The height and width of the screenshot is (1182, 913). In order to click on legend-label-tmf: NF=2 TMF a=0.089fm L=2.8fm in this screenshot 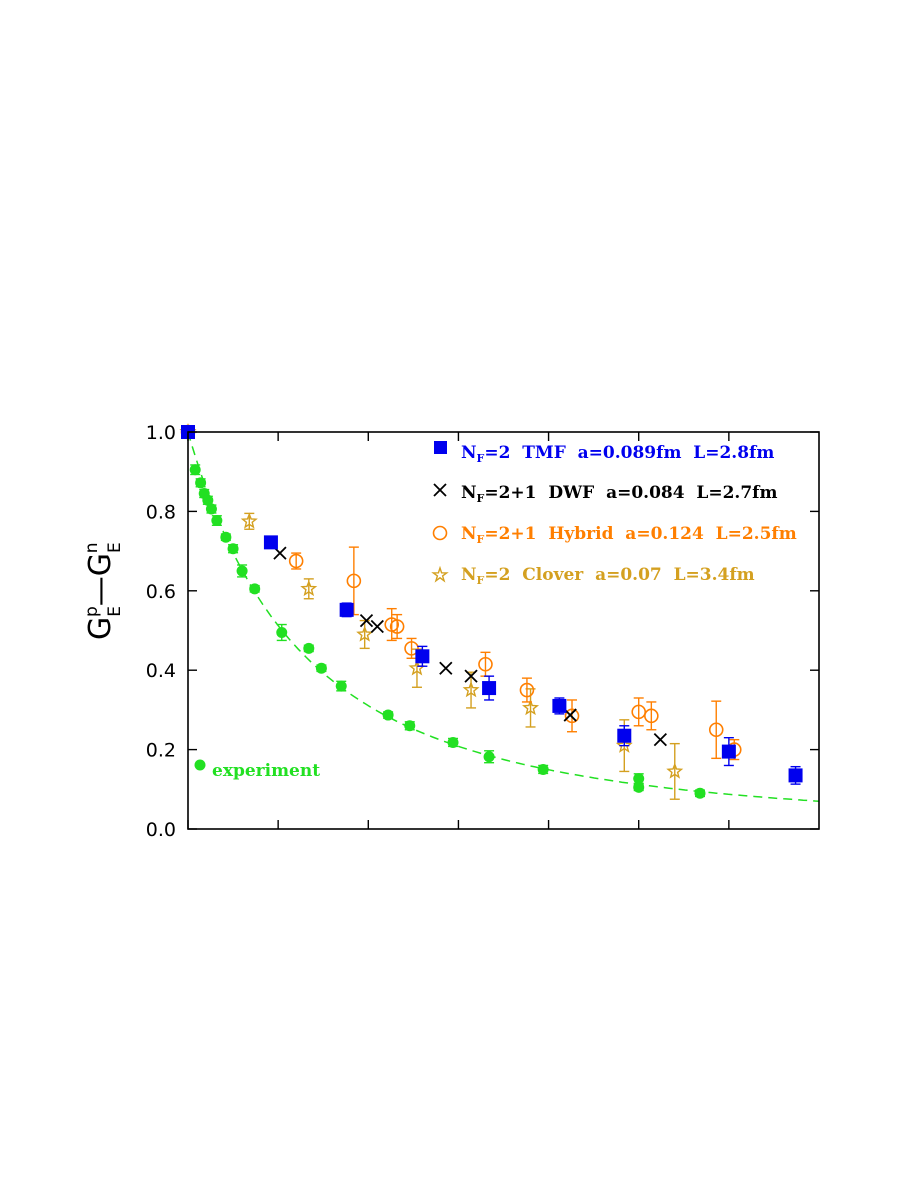, I will do `click(617, 454)`.